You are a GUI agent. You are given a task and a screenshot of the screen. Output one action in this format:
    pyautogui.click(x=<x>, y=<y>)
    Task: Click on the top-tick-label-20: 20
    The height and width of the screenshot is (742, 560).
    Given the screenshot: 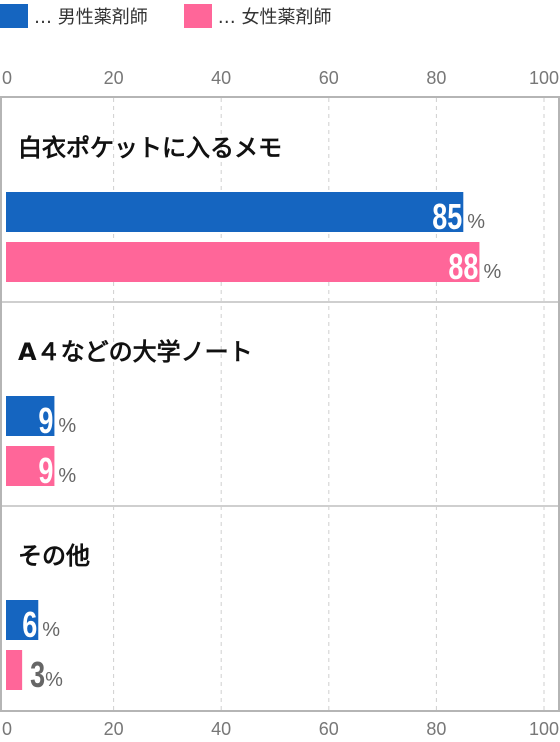 What is the action you would take?
    pyautogui.click(x=113, y=78)
    